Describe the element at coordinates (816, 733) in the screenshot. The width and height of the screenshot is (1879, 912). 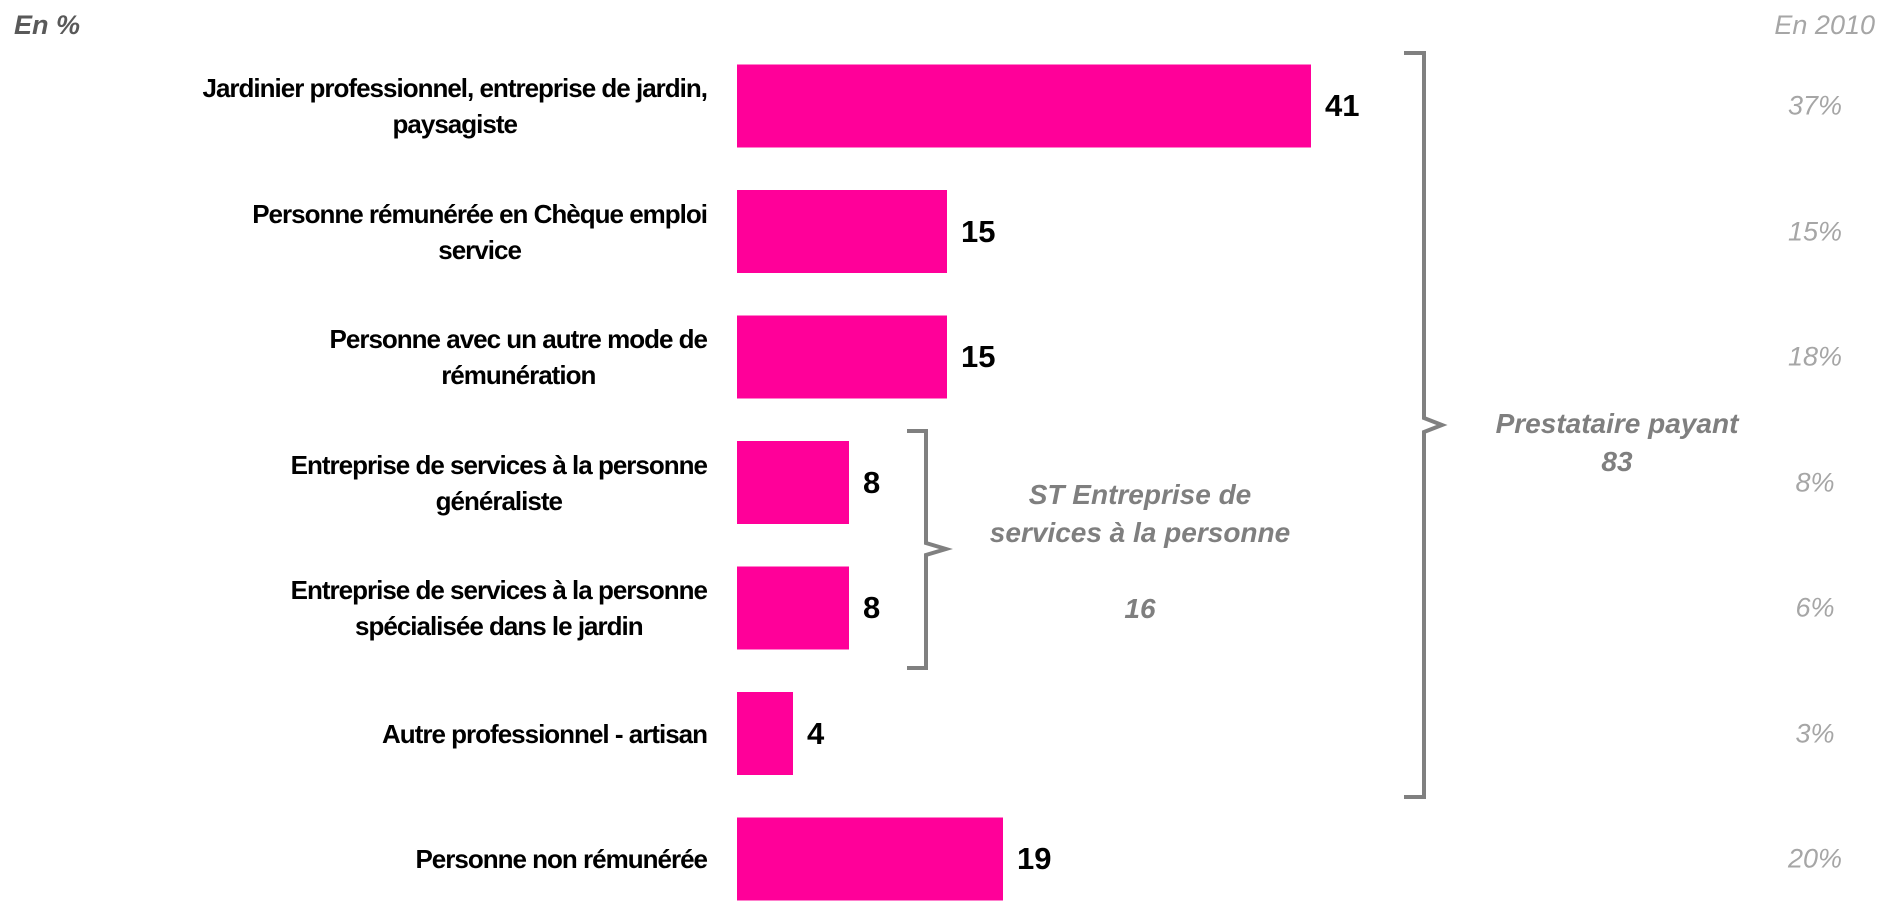
I see `value-label: 4` at that location.